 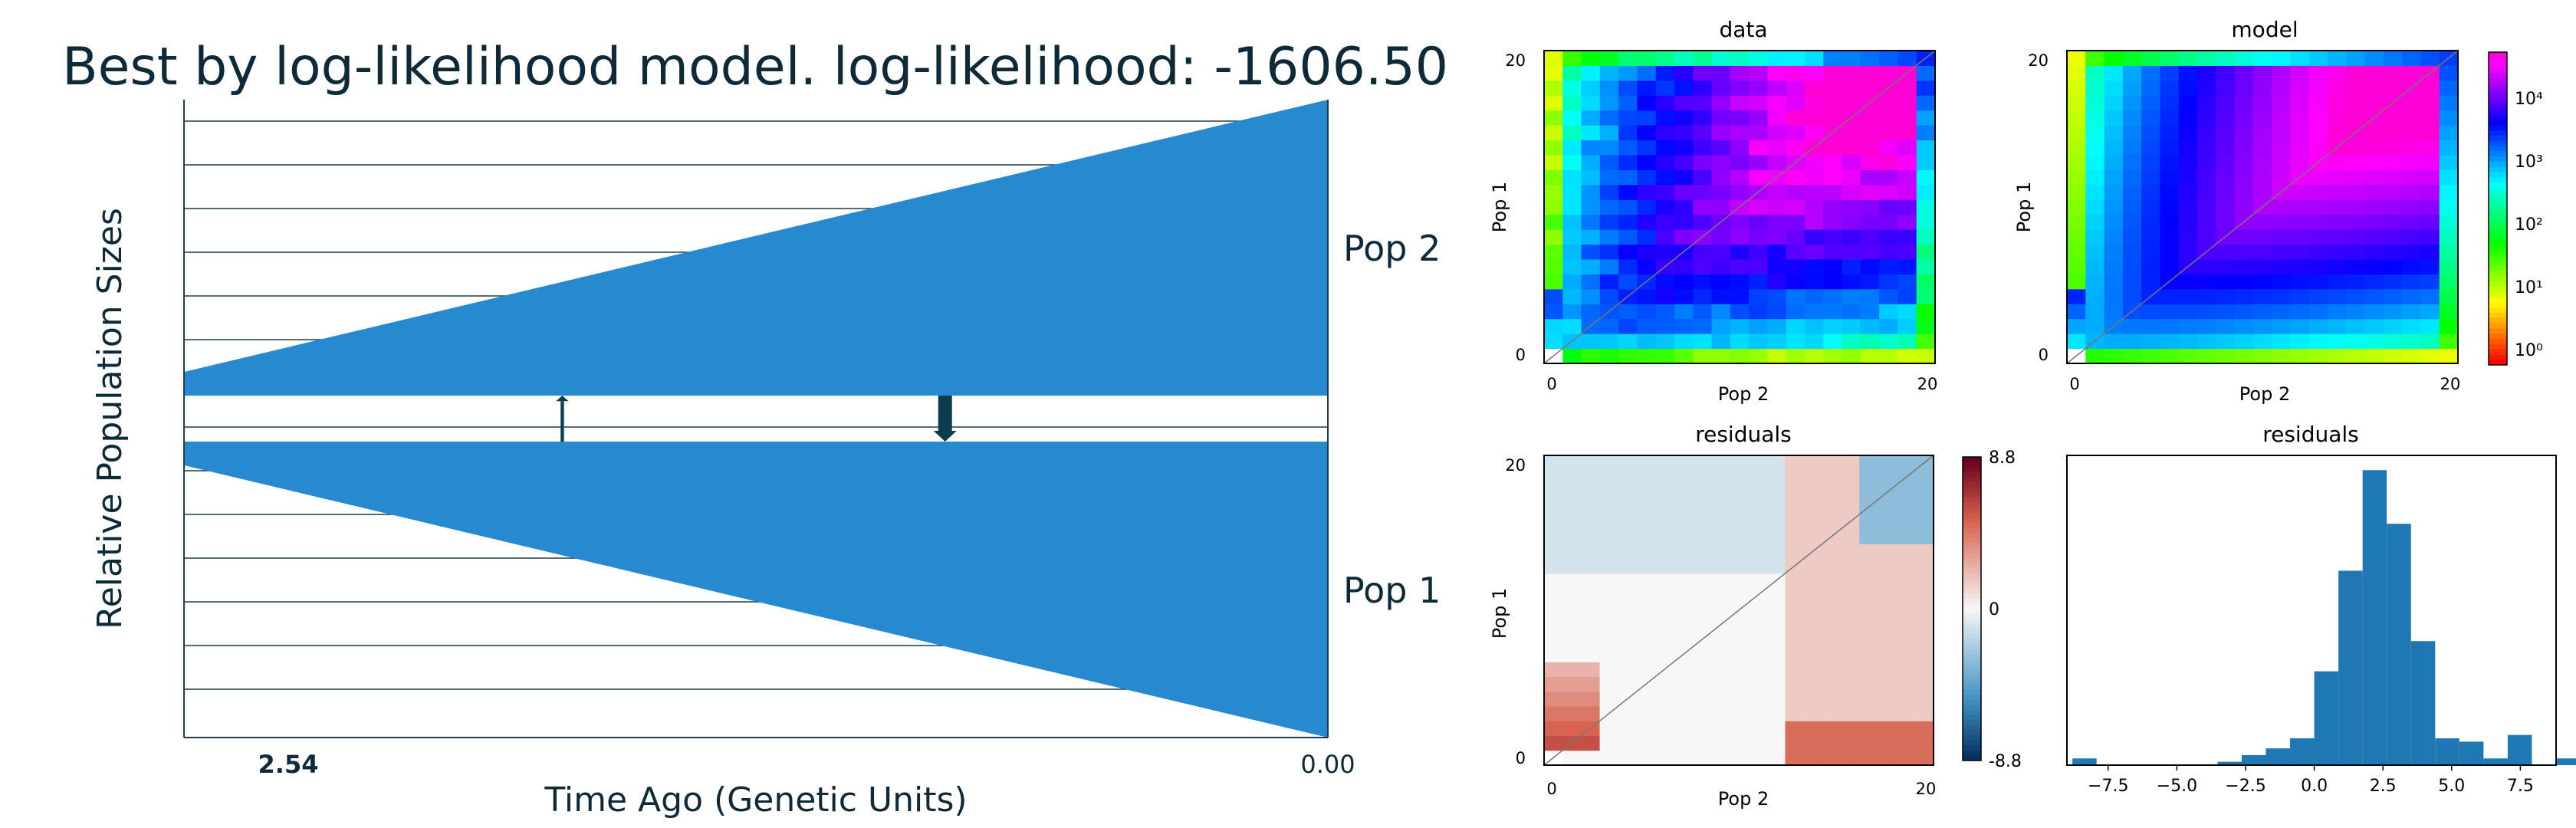 I want to click on resid-xlabel: Pop 2, so click(x=1743, y=799).